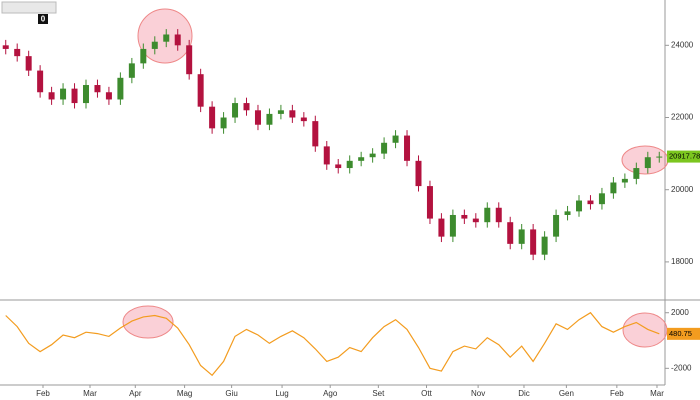 Image resolution: width=700 pixels, height=400 pixels. What do you see at coordinates (682, 189) in the screenshot?
I see `y-tick-label: 20000` at bounding box center [682, 189].